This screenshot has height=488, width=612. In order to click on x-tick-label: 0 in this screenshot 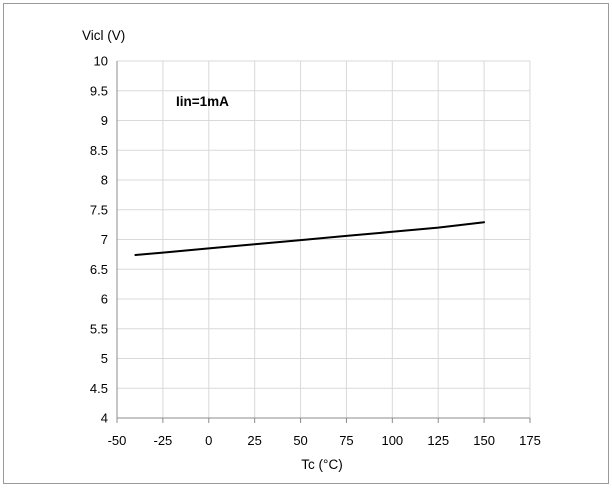, I will do `click(208, 440)`.